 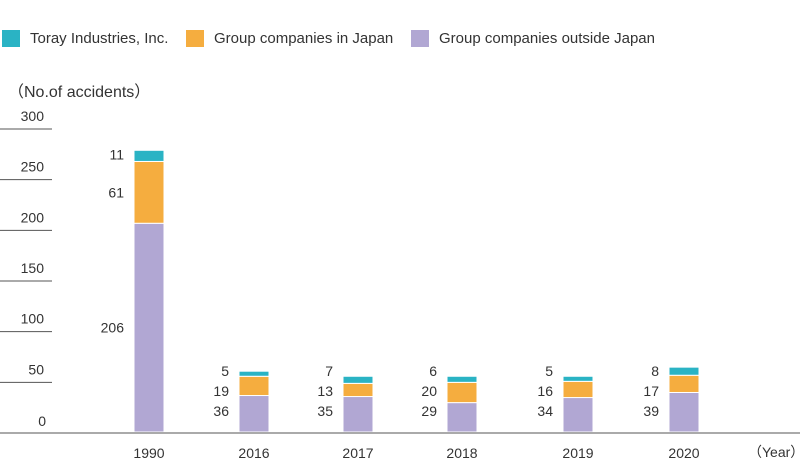 I want to click on x-tick-label-2020: 2020, so click(x=683, y=453).